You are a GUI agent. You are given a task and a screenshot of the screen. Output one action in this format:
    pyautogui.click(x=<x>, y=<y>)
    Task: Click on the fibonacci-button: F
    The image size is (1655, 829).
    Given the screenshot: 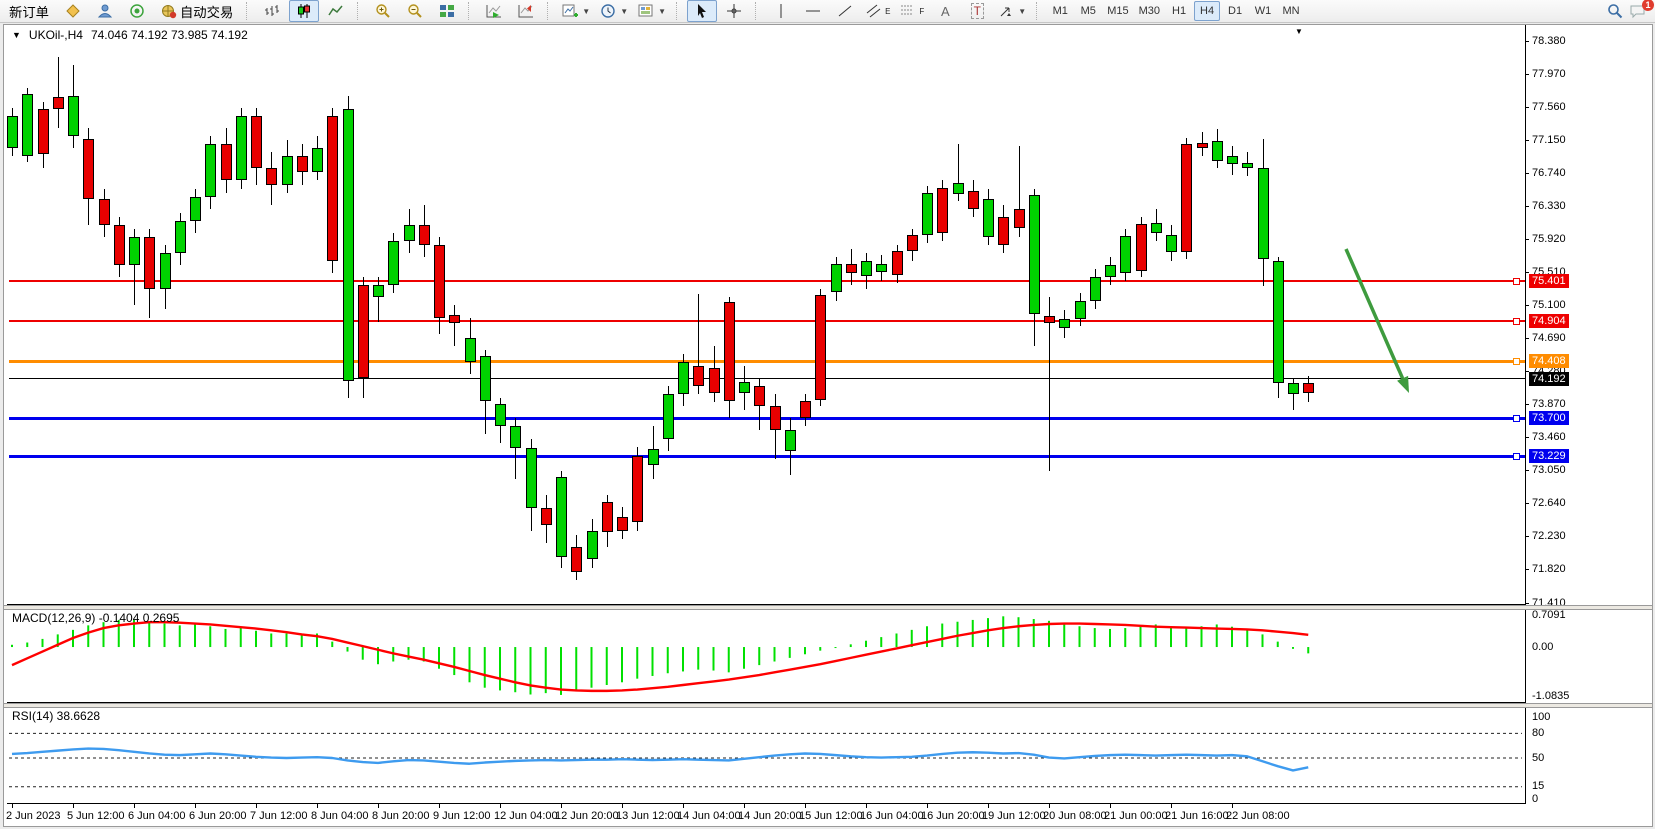 What is the action you would take?
    pyautogui.click(x=912, y=11)
    